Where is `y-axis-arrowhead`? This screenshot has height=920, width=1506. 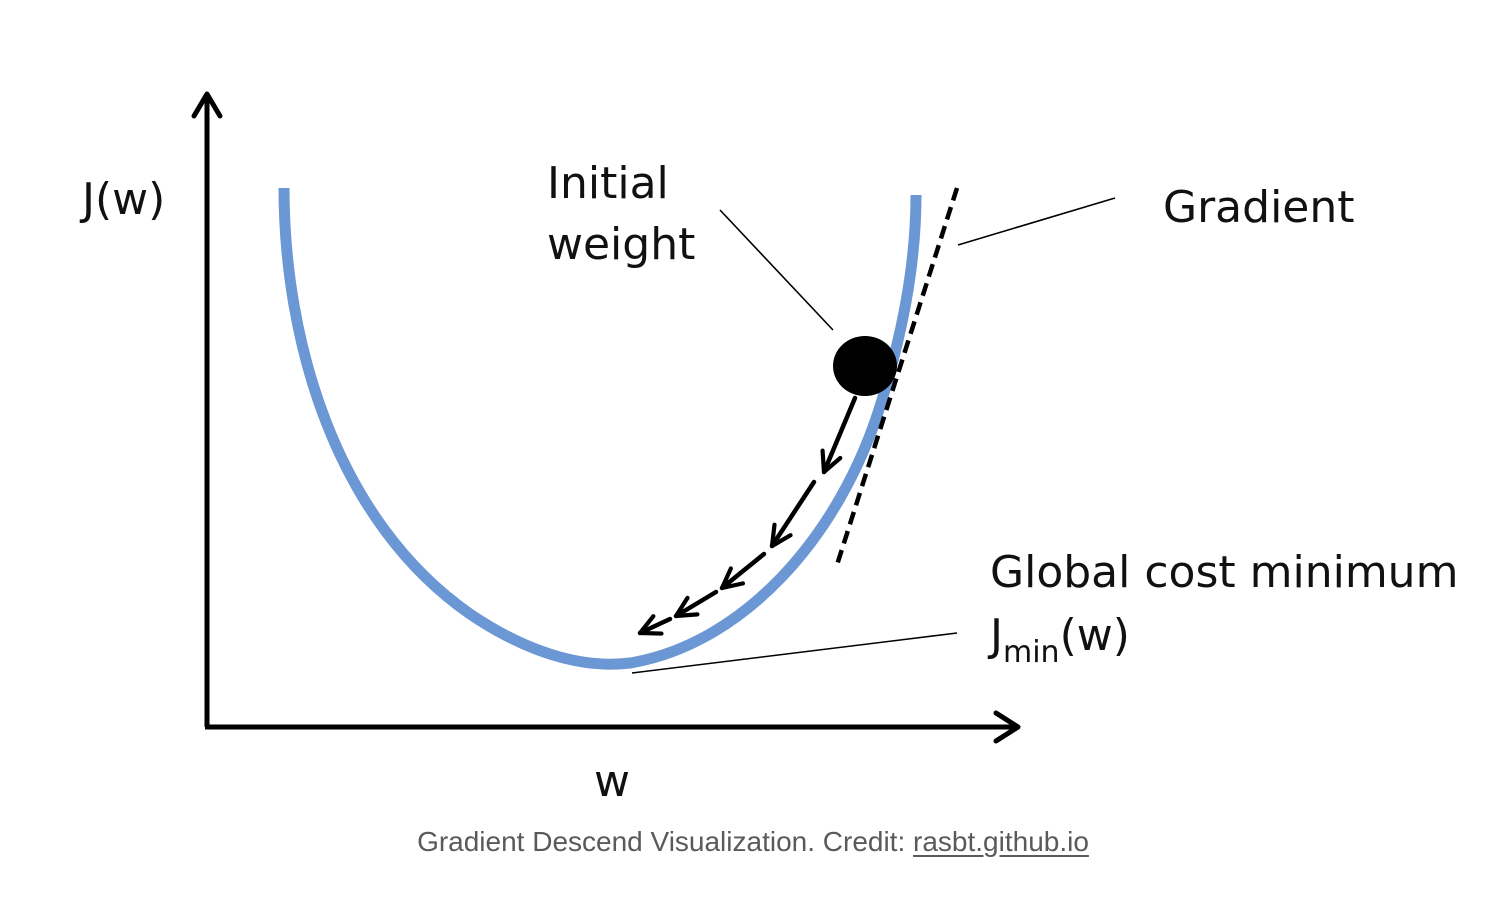
y-axis-arrowhead is located at coordinates (207, 105).